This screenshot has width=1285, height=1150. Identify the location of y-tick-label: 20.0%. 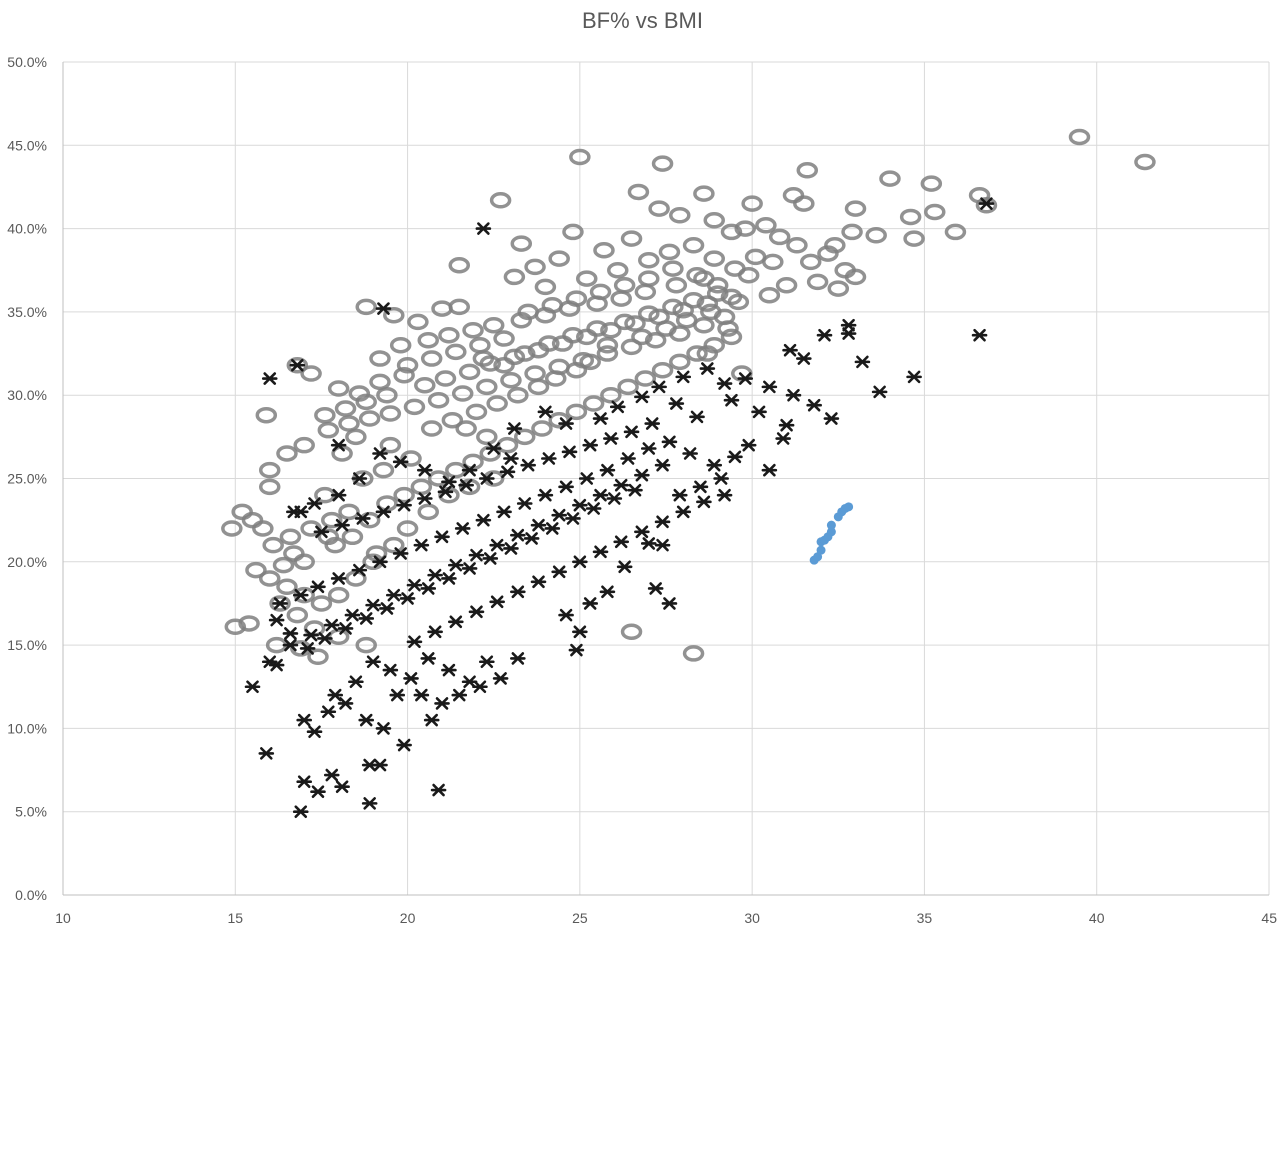
(27, 562).